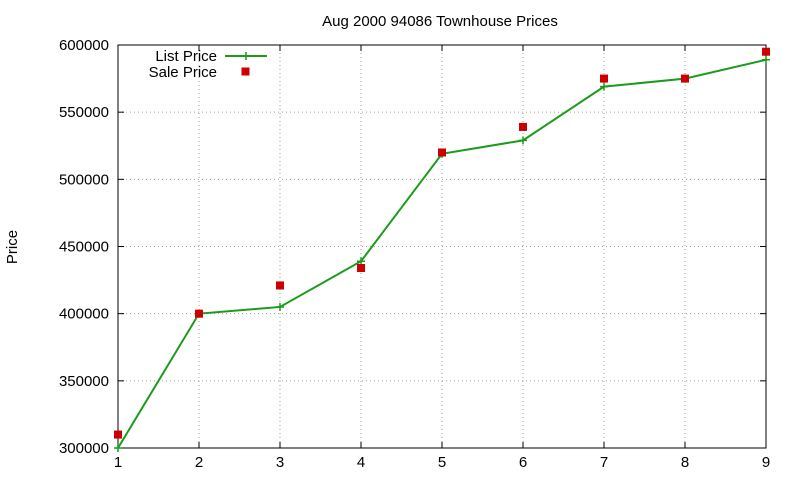 This screenshot has width=800, height=480. What do you see at coordinates (246, 56) in the screenshot?
I see `legend-marker-list-price` at bounding box center [246, 56].